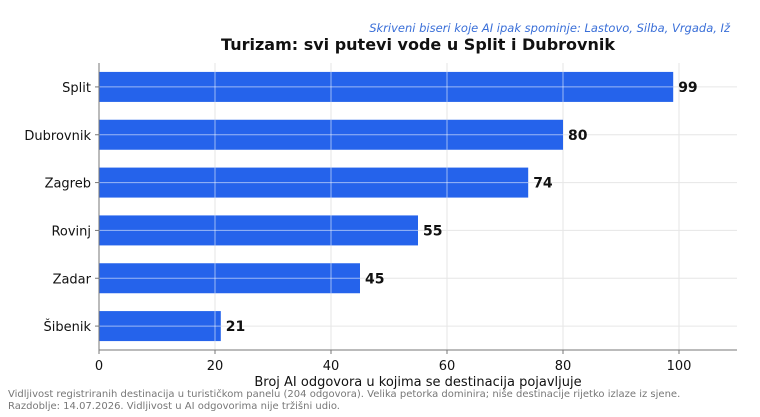  What do you see at coordinates (76, 88) in the screenshot?
I see `y-tick-label: Split` at bounding box center [76, 88].